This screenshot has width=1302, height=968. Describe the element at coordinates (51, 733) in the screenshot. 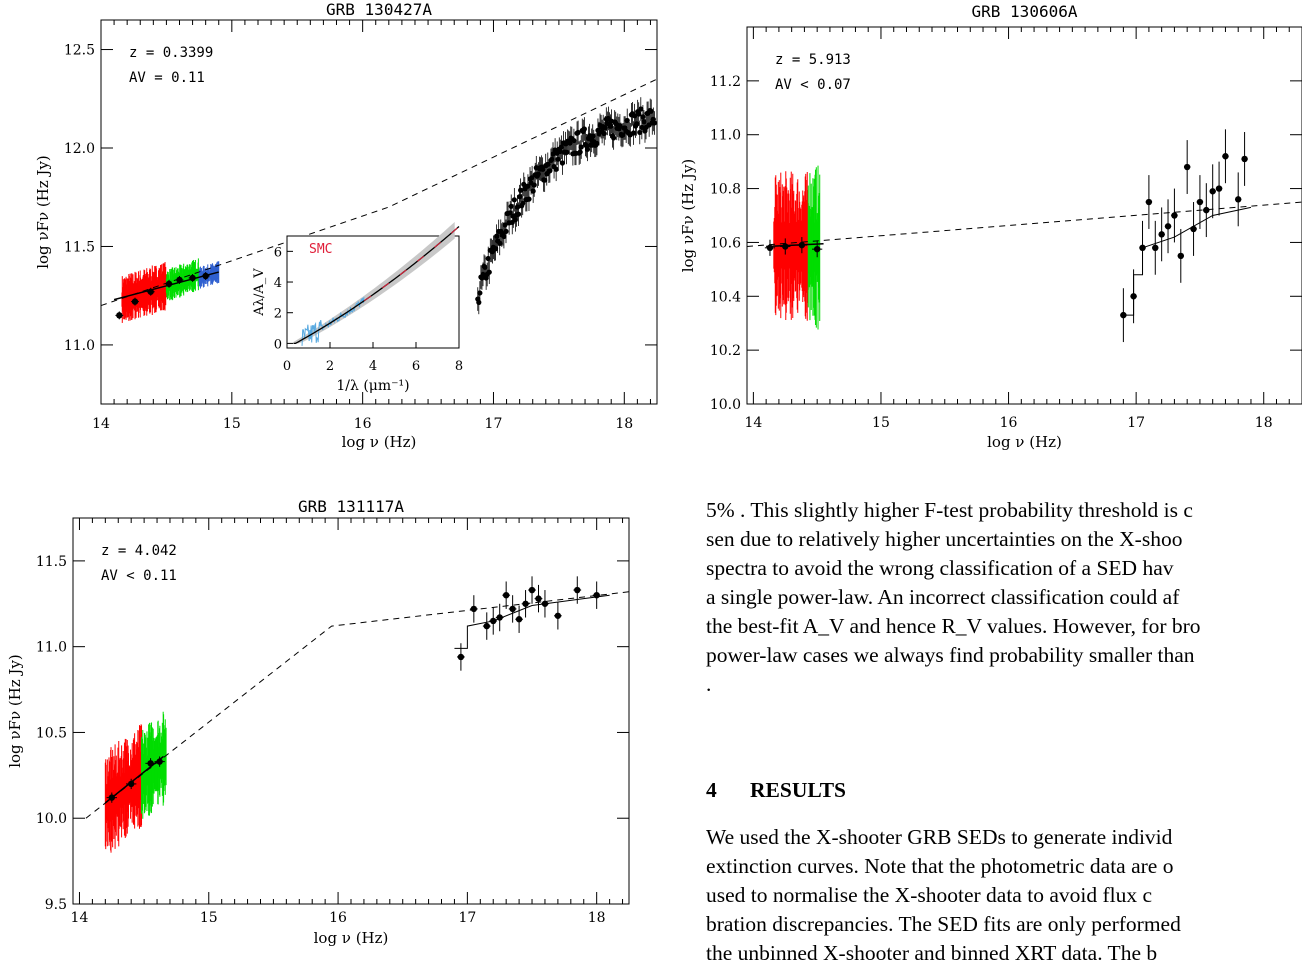

I see `y-tick-label: 10.5` at that location.